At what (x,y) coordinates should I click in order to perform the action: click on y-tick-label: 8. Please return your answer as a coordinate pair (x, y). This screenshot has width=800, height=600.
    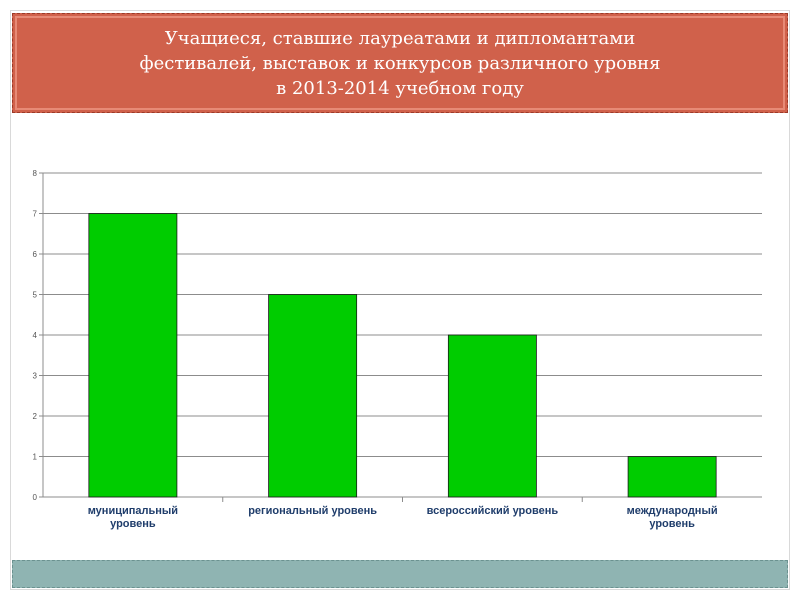
    Looking at the image, I should click on (35, 173).